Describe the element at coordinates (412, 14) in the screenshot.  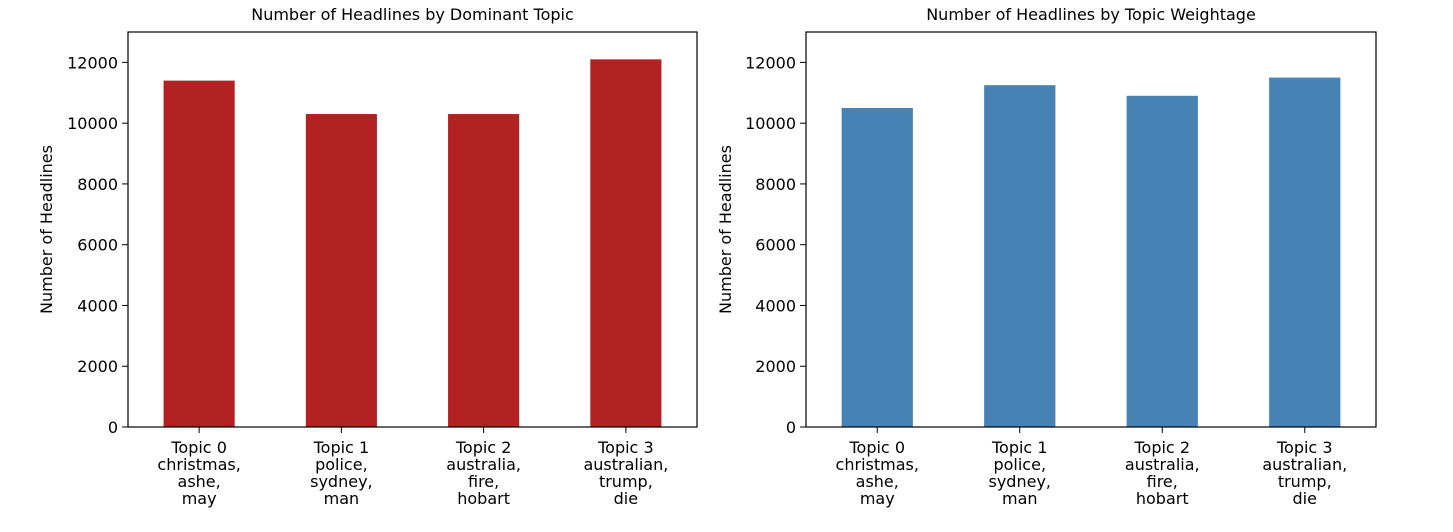
I see `chart-title: Number of Headlines by Dominant Topic` at that location.